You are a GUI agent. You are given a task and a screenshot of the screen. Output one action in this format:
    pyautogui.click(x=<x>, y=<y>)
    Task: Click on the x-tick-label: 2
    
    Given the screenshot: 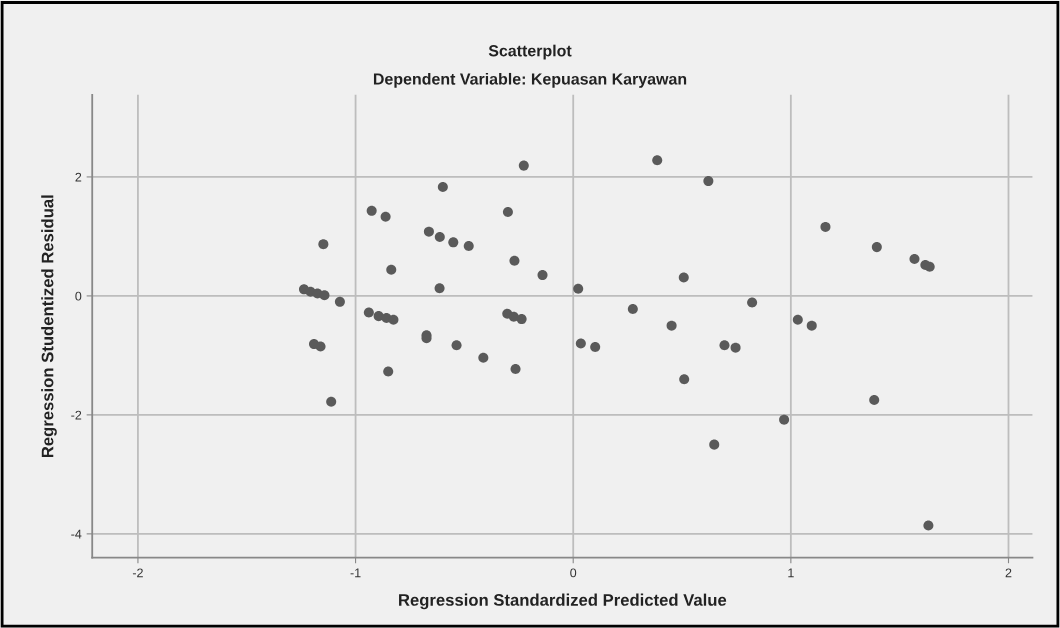 What is the action you would take?
    pyautogui.click(x=1008, y=573)
    